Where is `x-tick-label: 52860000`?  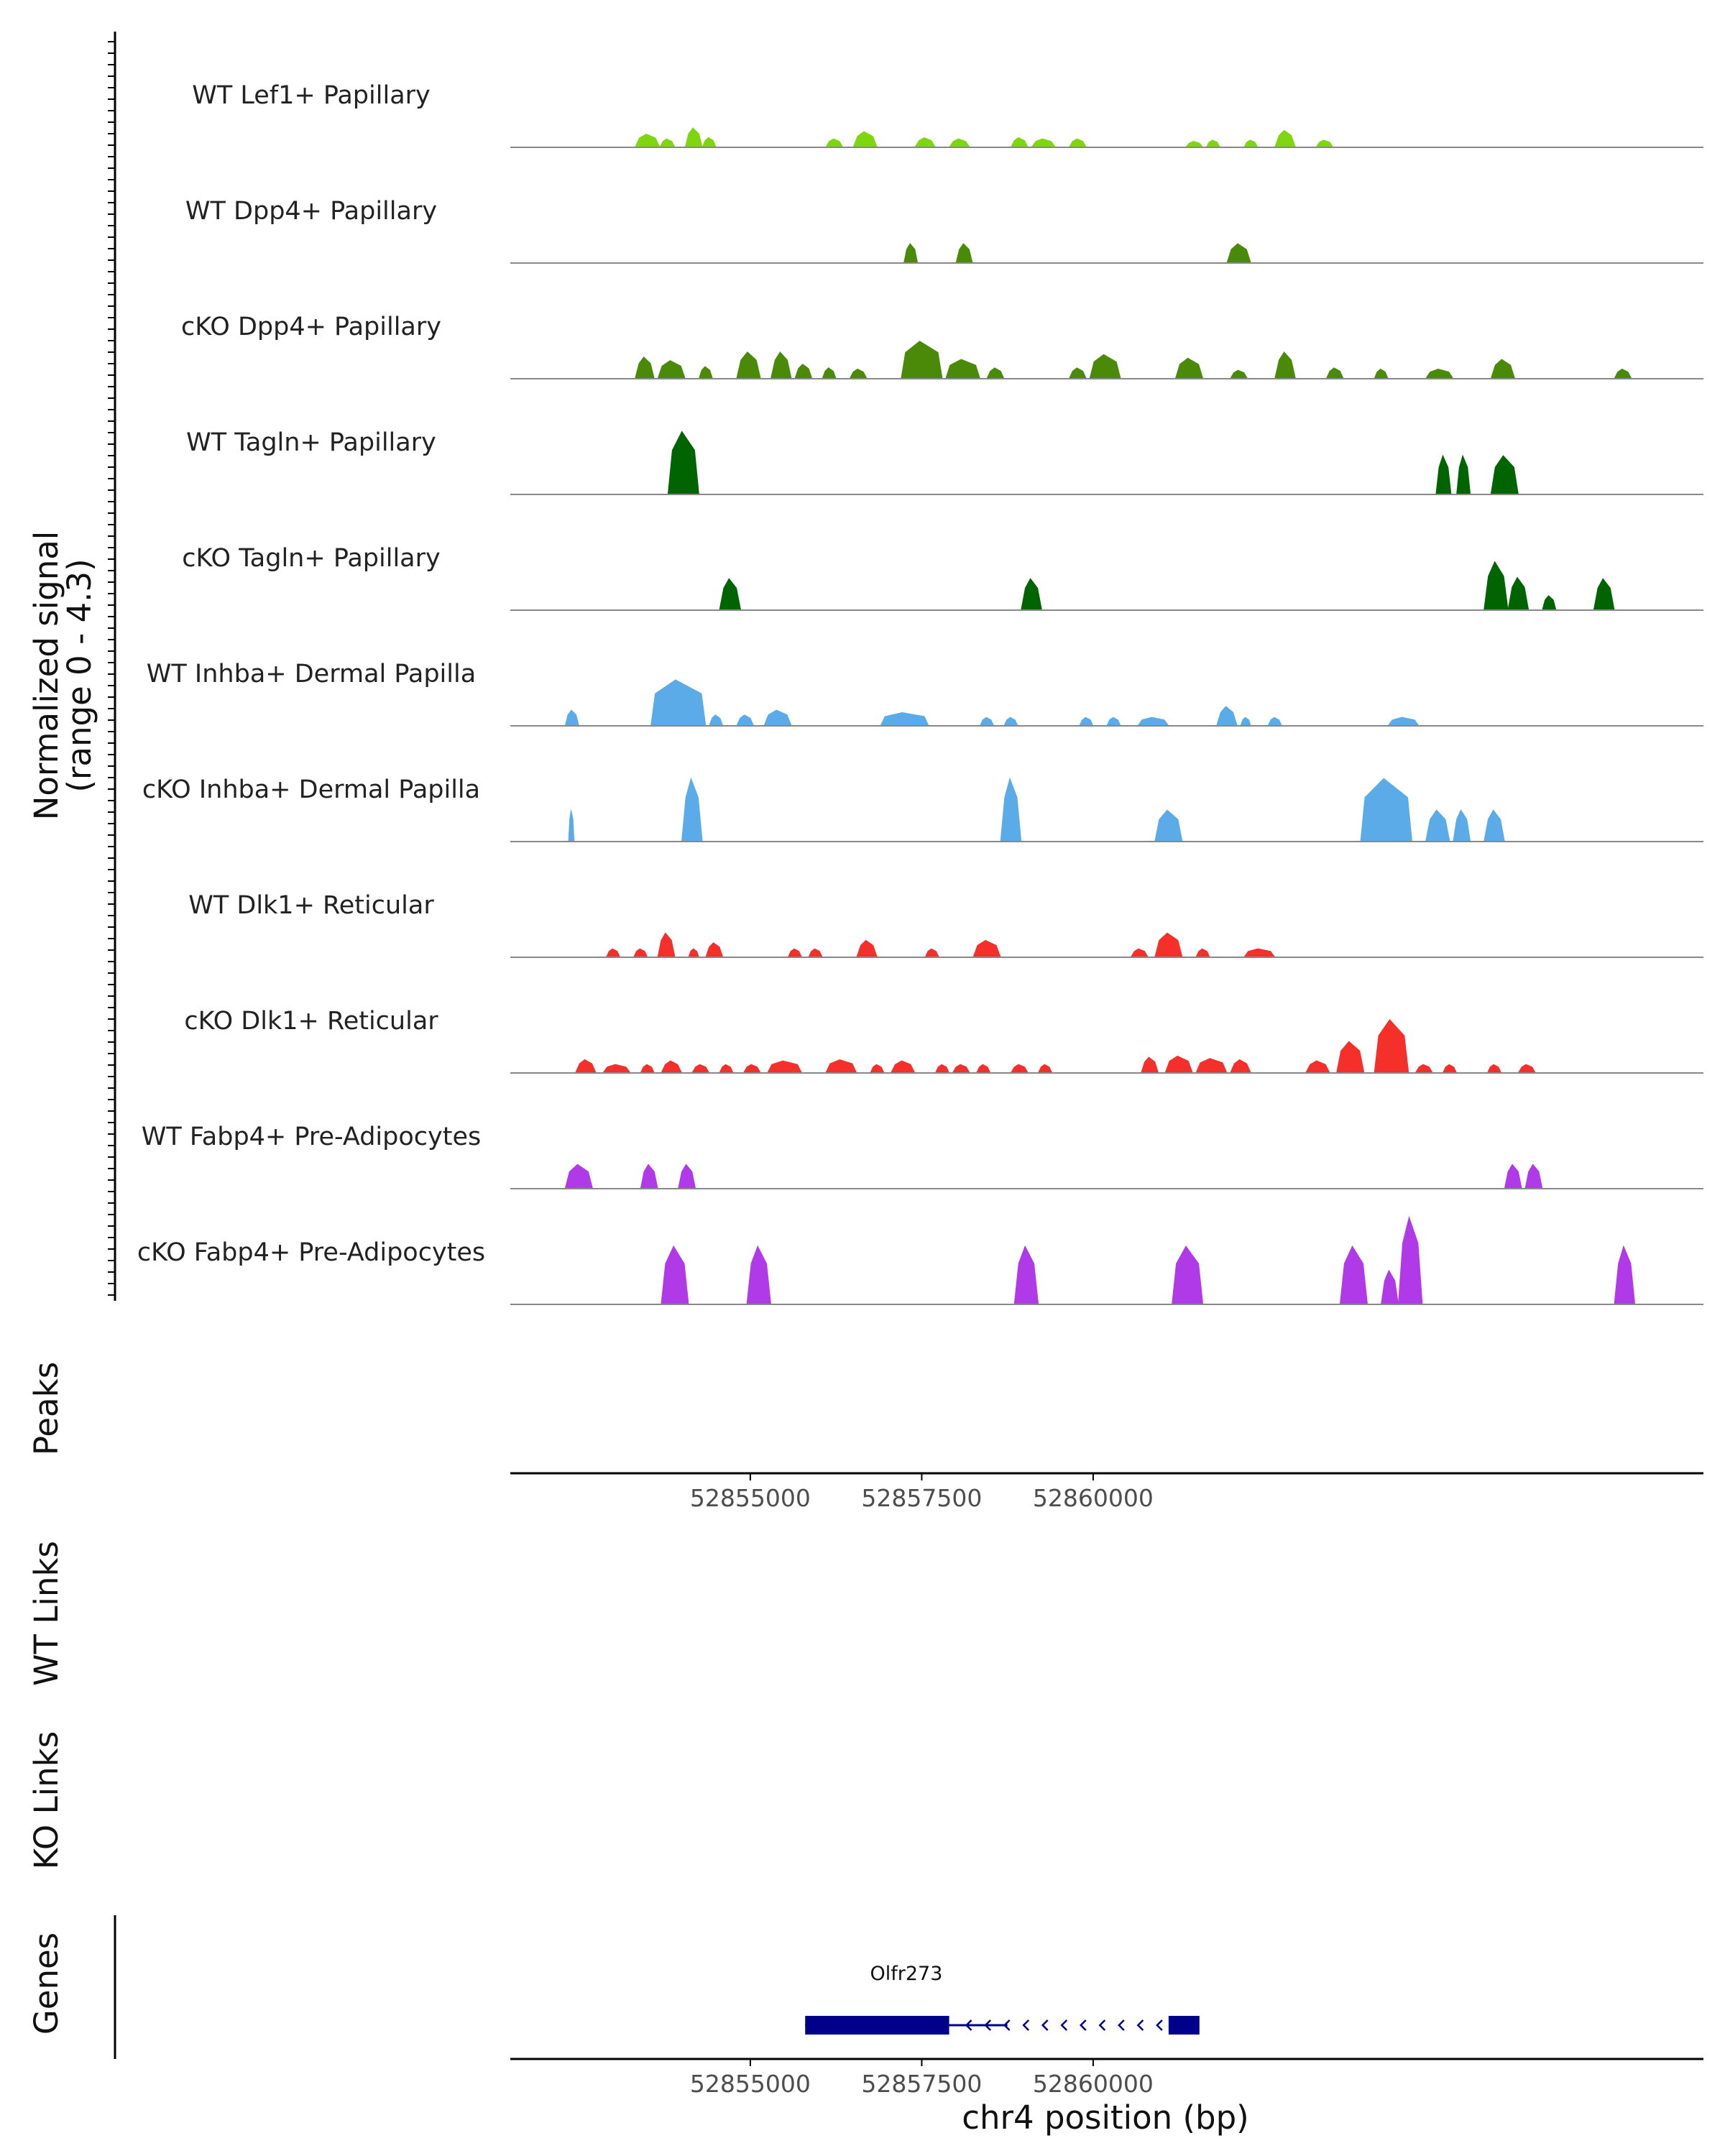
x-tick-label: 52860000 is located at coordinates (1093, 2084).